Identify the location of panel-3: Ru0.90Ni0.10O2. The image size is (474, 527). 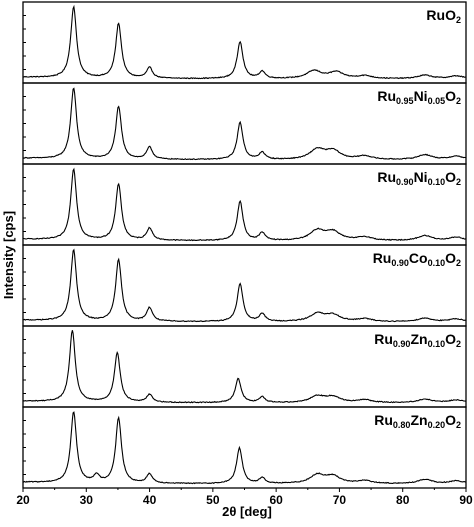
(244, 204).